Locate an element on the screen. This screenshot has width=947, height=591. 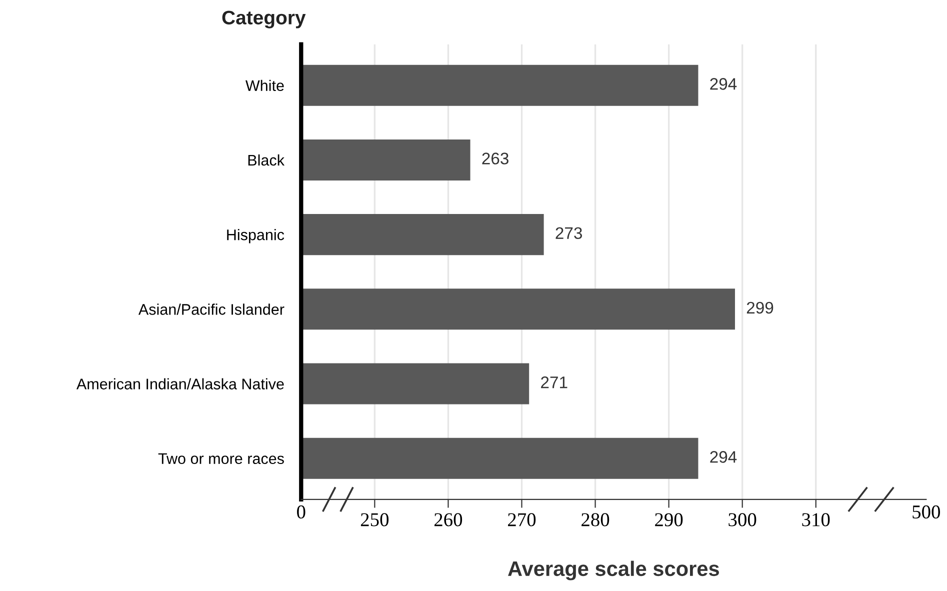
y-tick-label: Asian/Pacific Islander is located at coordinates (211, 309).